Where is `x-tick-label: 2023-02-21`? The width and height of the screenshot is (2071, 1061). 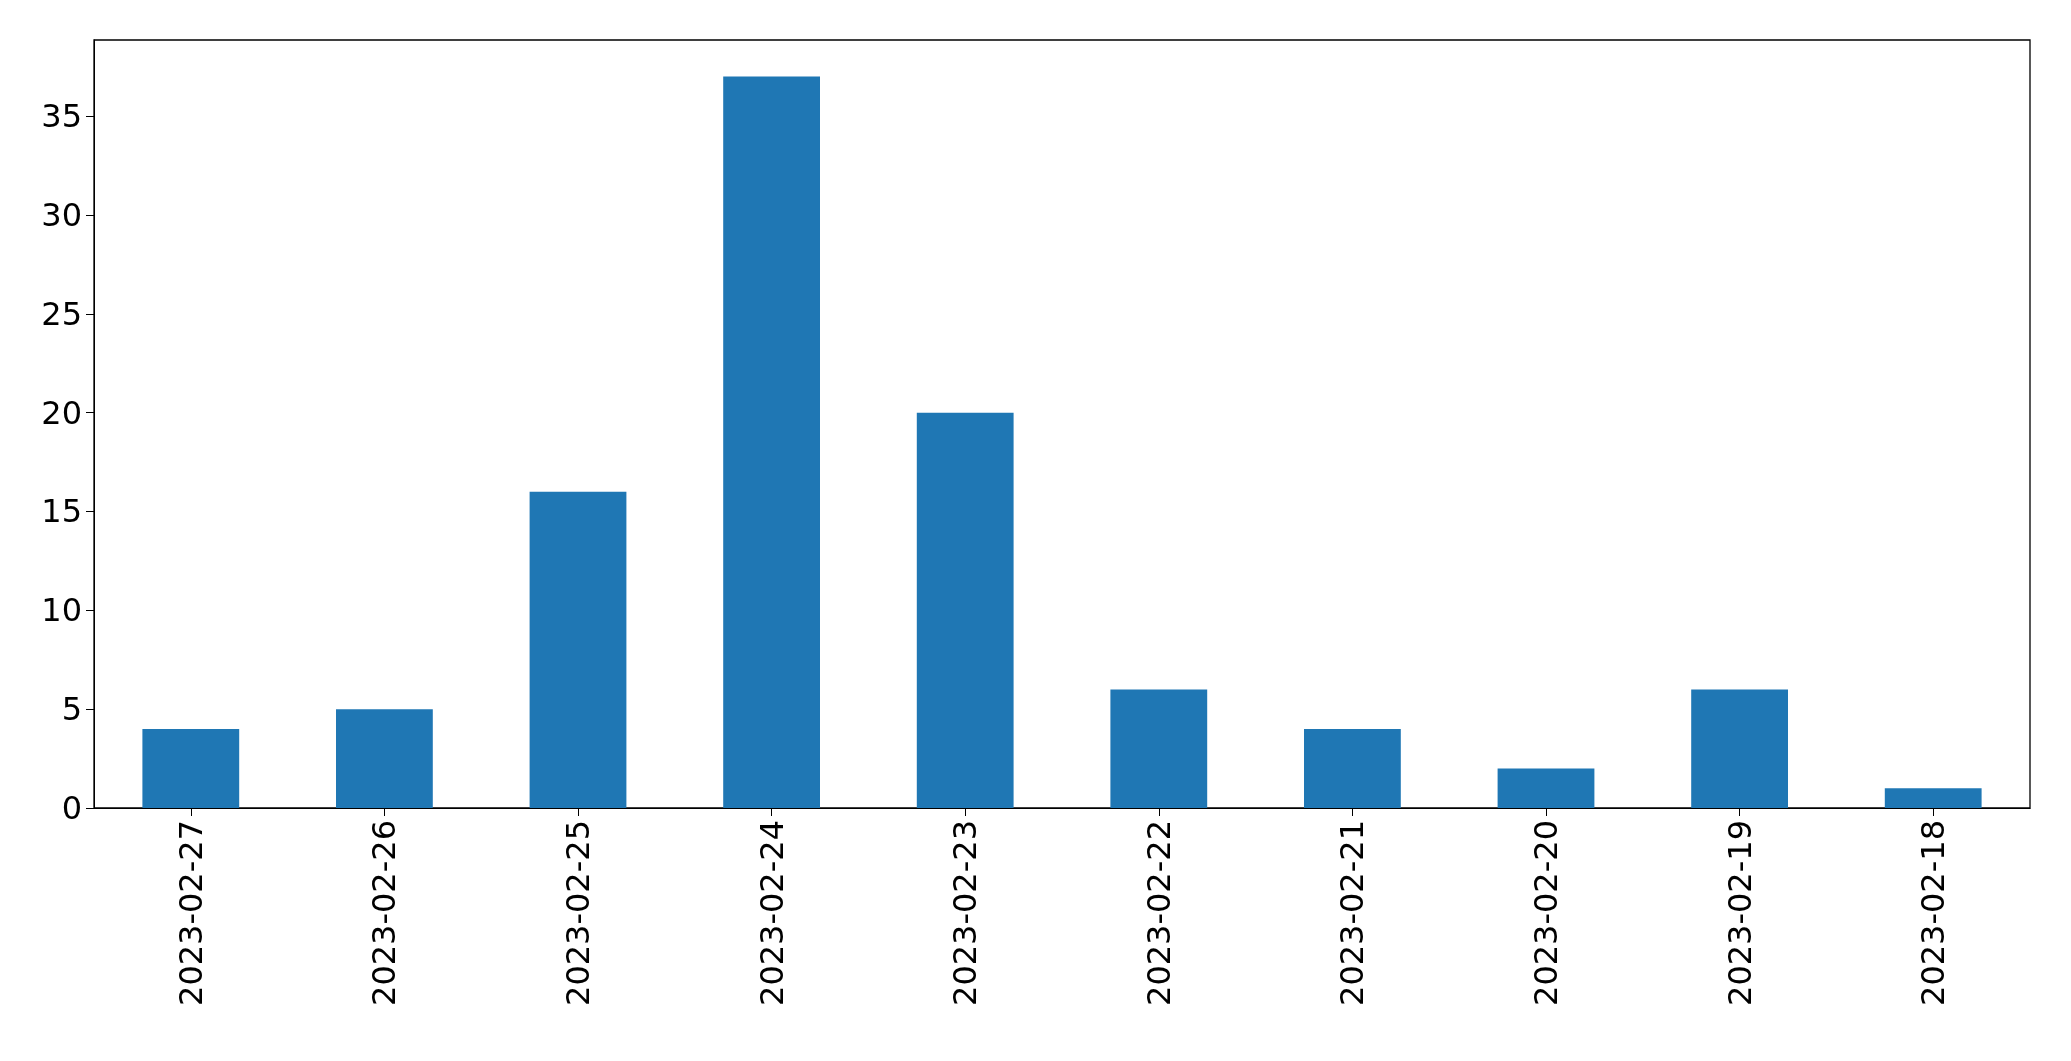 x-tick-label: 2023-02-21 is located at coordinates (1352, 913).